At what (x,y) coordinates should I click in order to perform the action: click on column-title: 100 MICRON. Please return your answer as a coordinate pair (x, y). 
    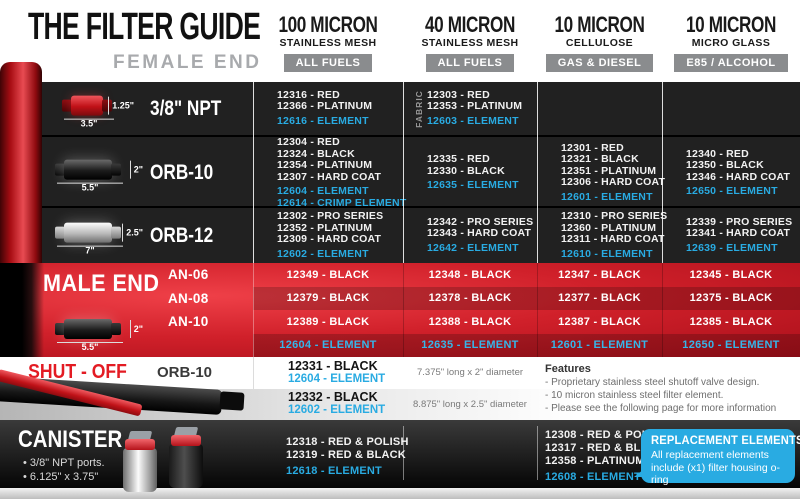
    Looking at the image, I should click on (328, 24).